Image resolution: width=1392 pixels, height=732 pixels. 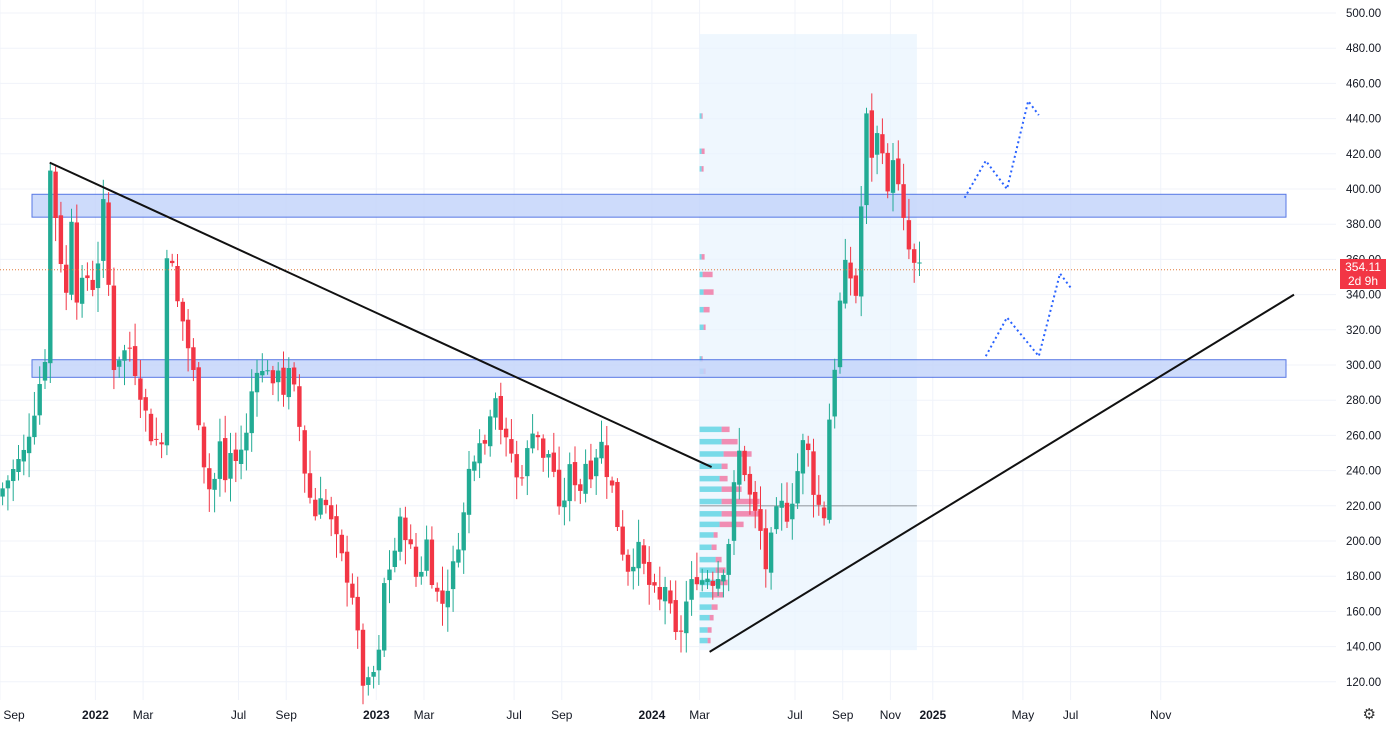 What do you see at coordinates (1369, 714) in the screenshot?
I see `gear-icon: ⚙` at bounding box center [1369, 714].